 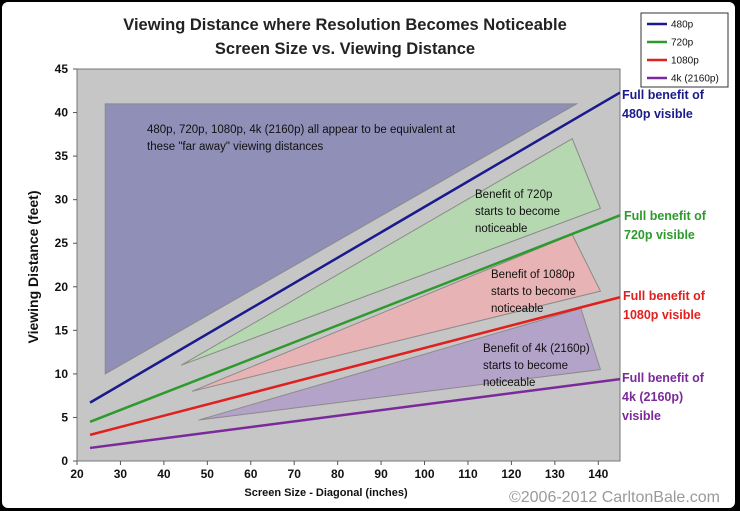 What do you see at coordinates (682, 25) in the screenshot?
I see `legend-entry: 480p` at bounding box center [682, 25].